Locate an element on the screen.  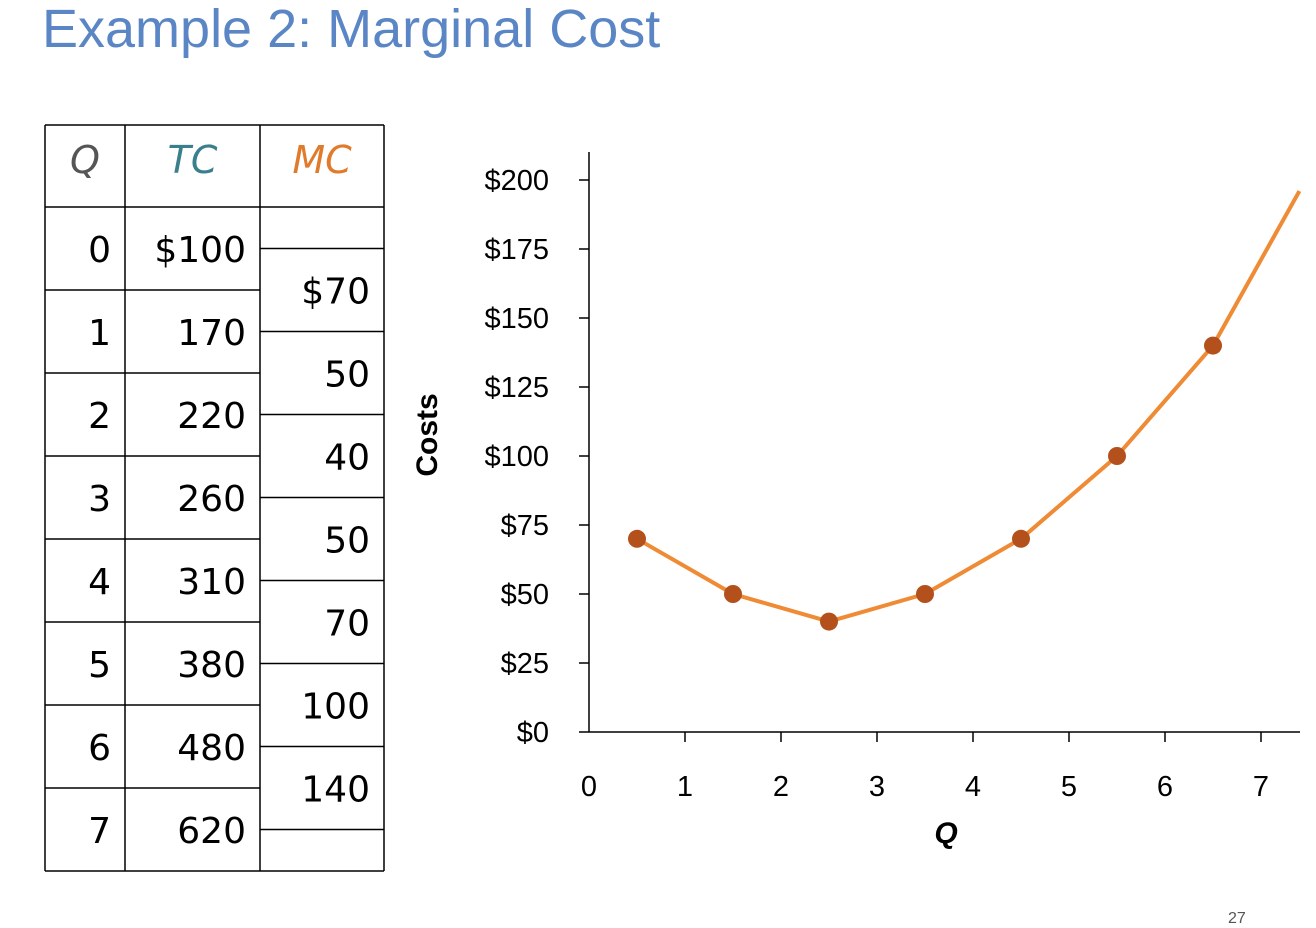
page-title: Example 2: Marginal Cost is located at coordinates (351, 29).